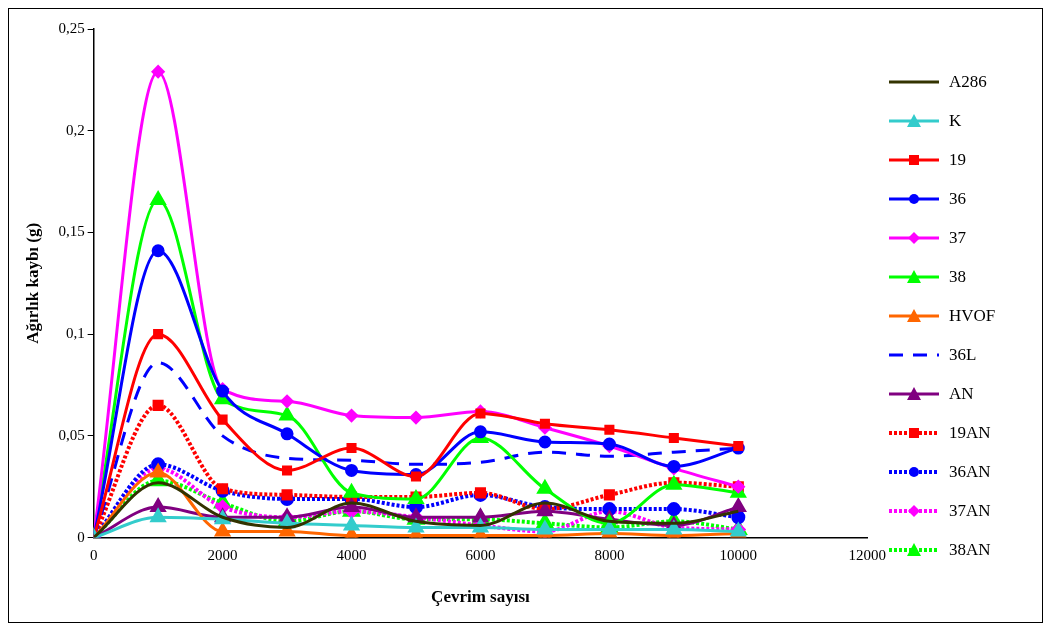  I want to click on x-axis-title: Çevrim sayısı, so click(481, 597).